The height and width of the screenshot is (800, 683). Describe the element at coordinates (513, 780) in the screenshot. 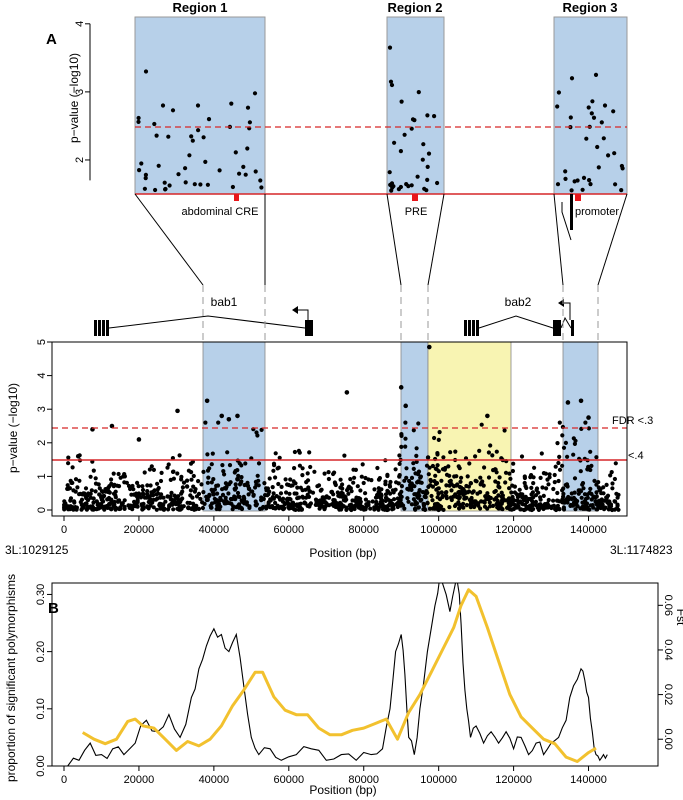

I see `panel-b-x-tick-label: 120000` at that location.